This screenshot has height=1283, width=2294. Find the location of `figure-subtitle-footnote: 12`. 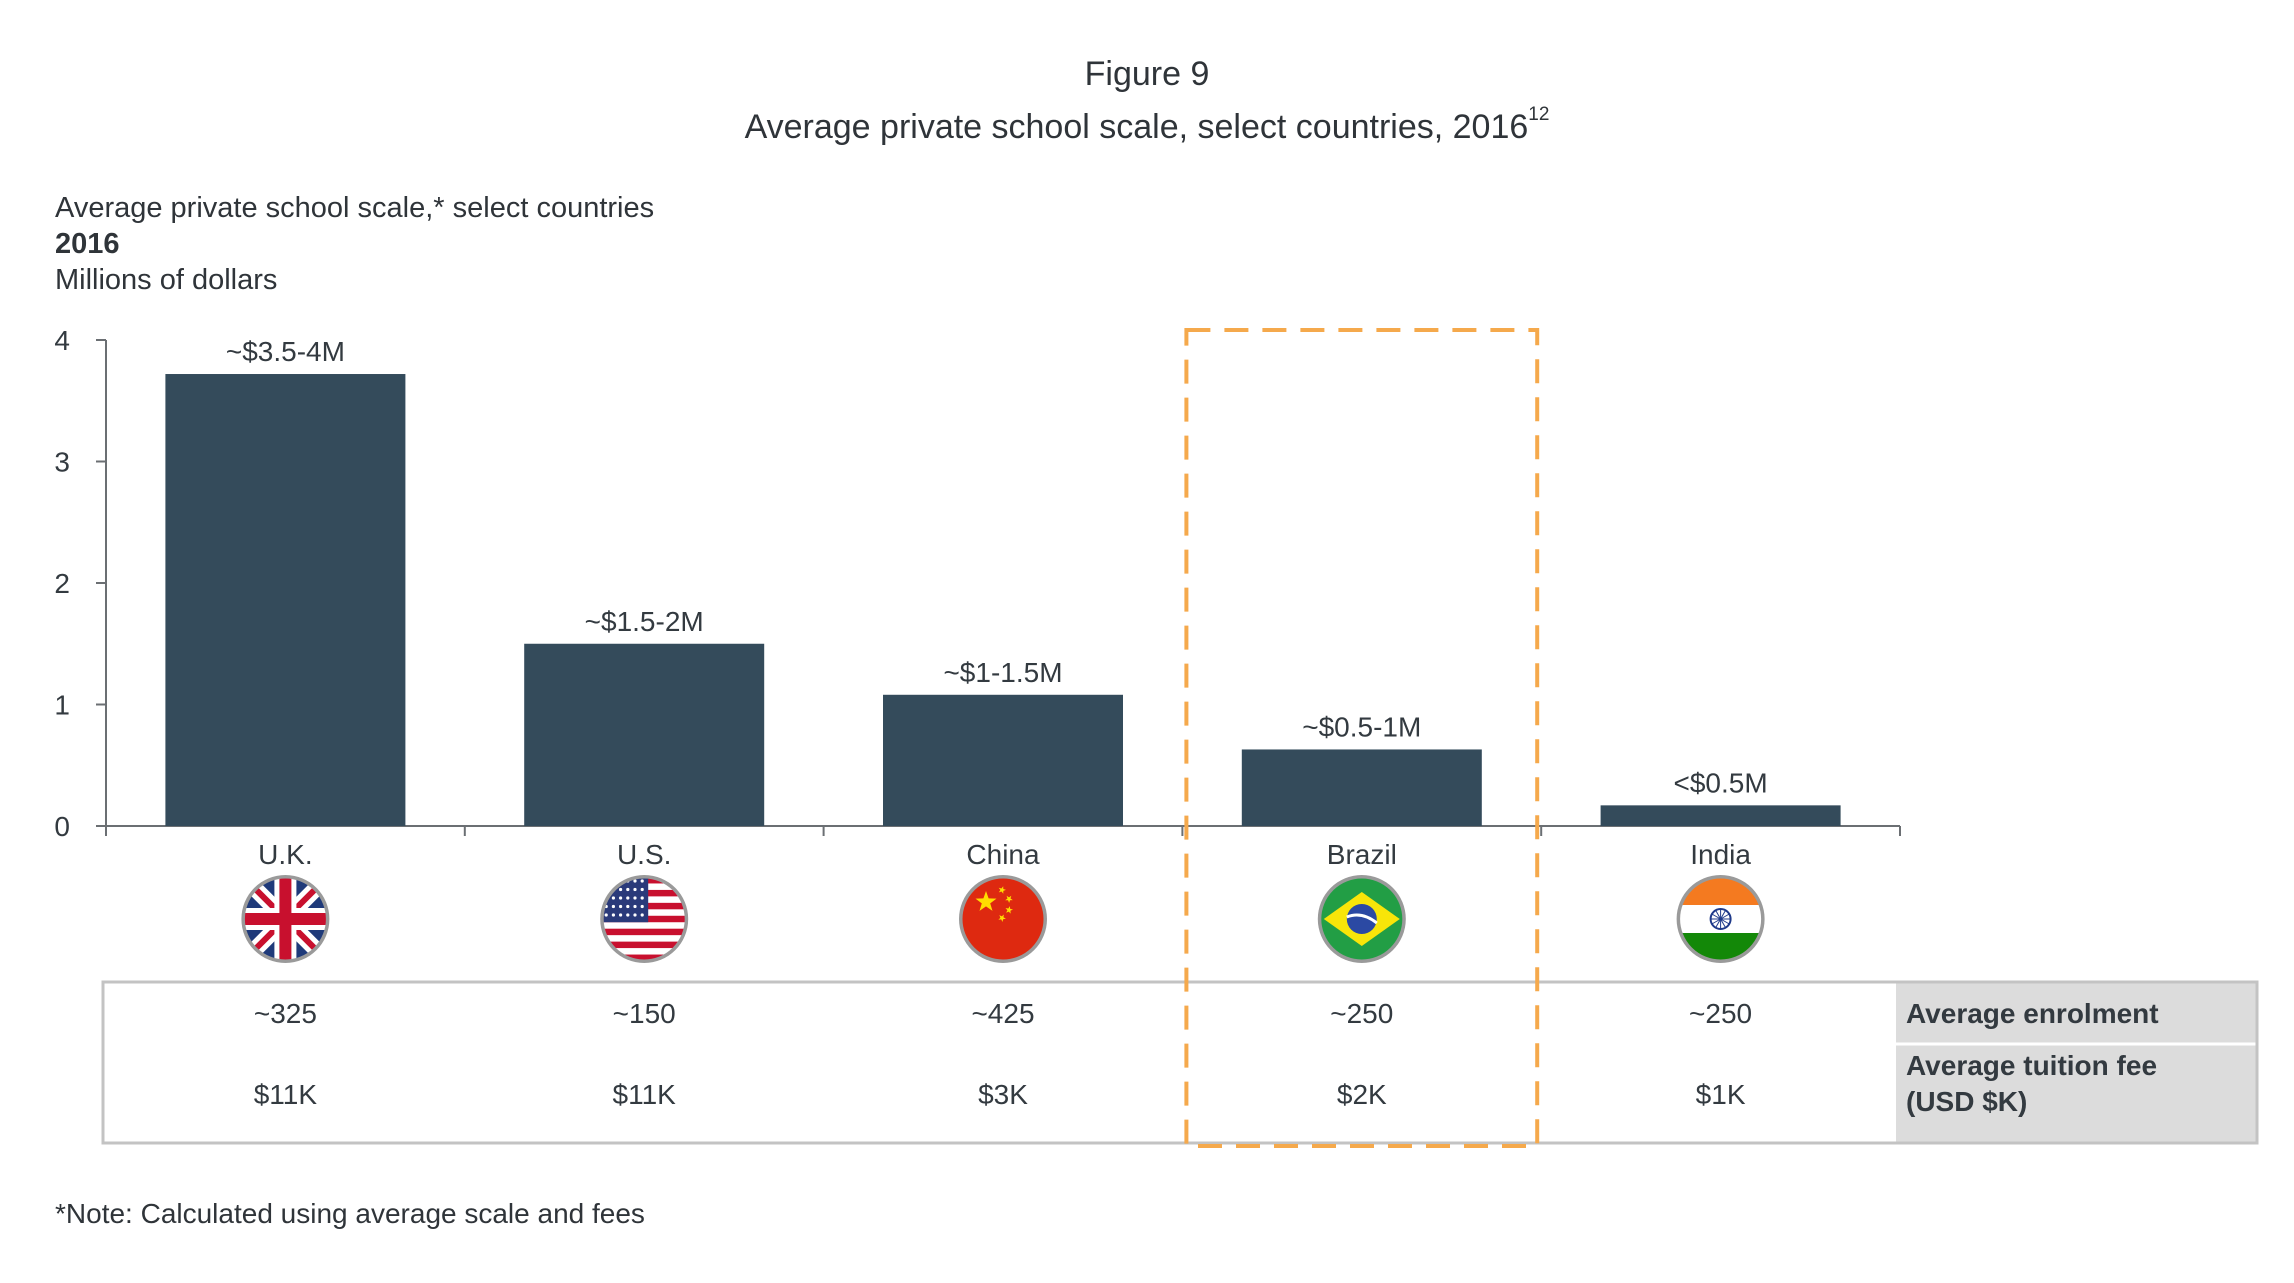

figure-subtitle-footnote: 12 is located at coordinates (1539, 114).